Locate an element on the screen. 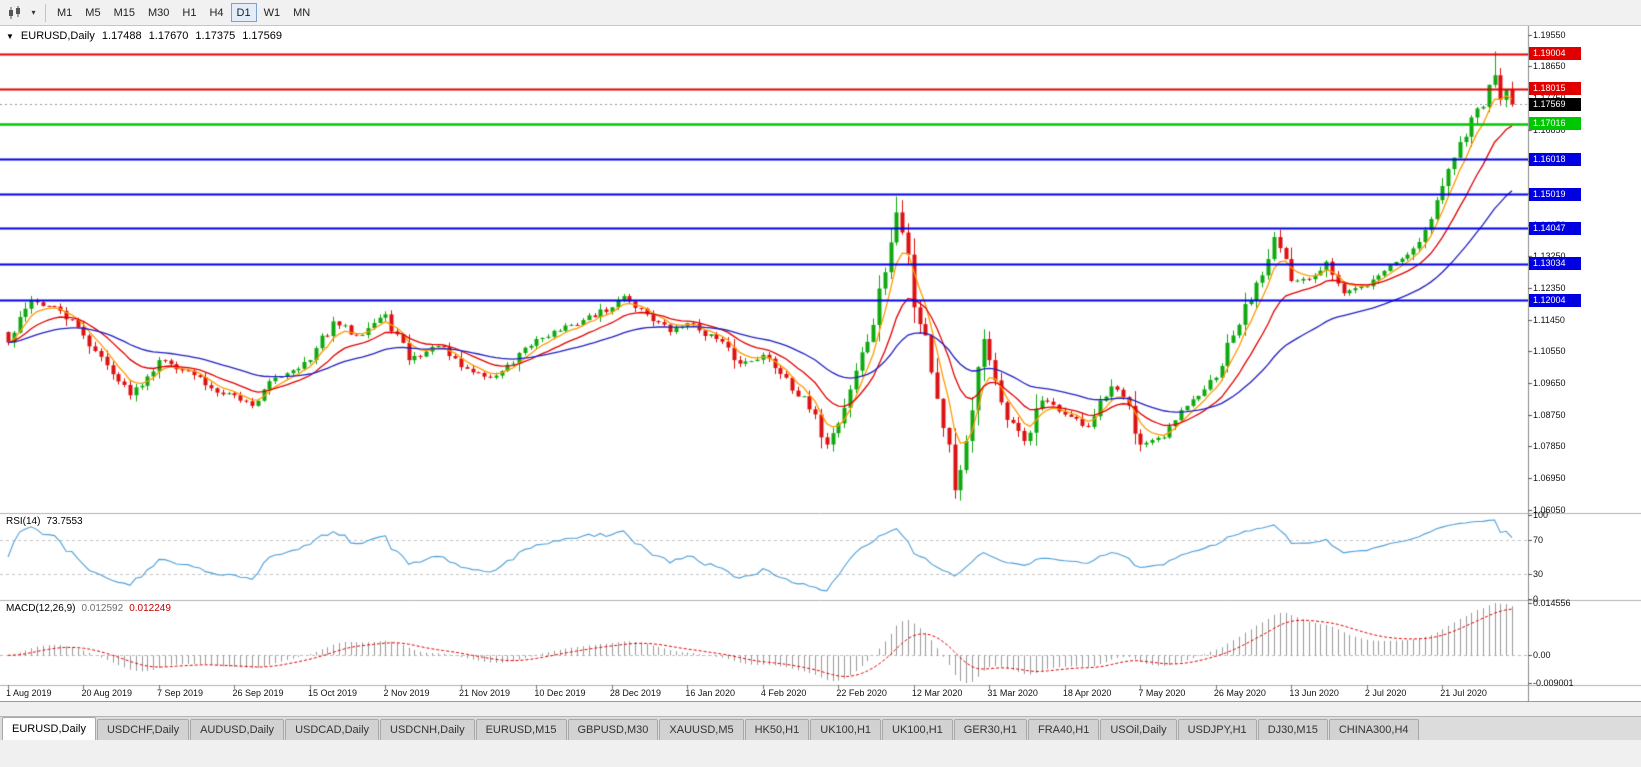 This screenshot has width=1641, height=767. time-axis-label: 7 Sep 2019 is located at coordinates (180, 693).